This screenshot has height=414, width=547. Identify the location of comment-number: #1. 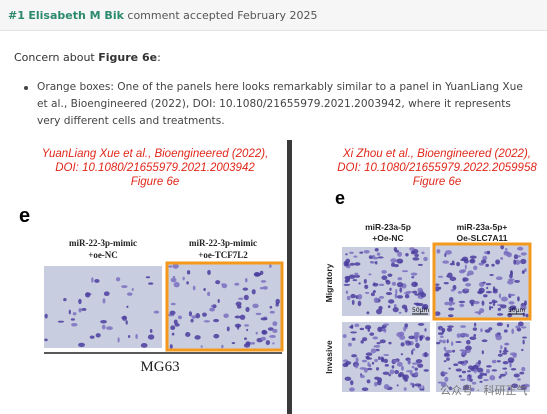
(16, 15).